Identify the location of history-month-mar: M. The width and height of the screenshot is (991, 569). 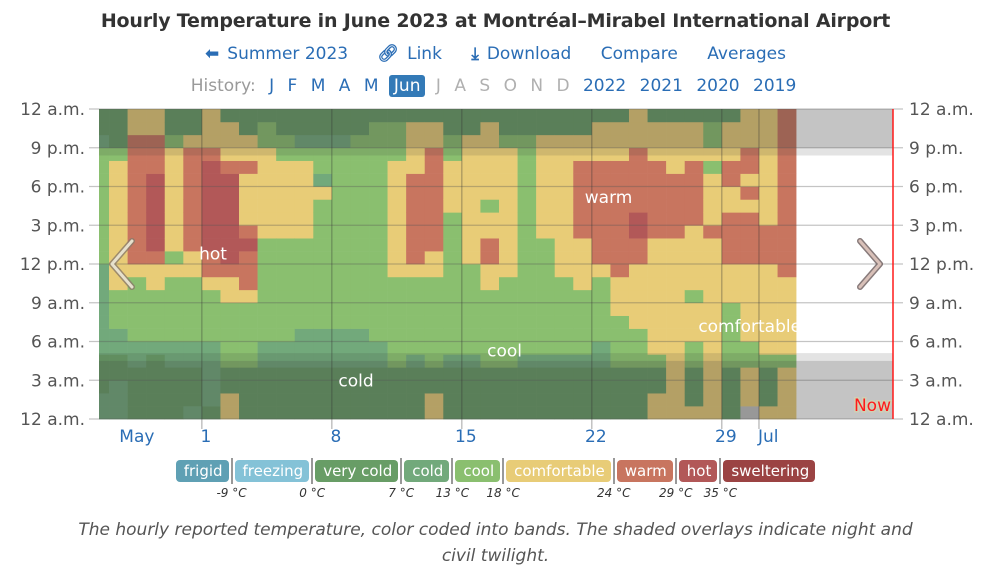
(318, 86).